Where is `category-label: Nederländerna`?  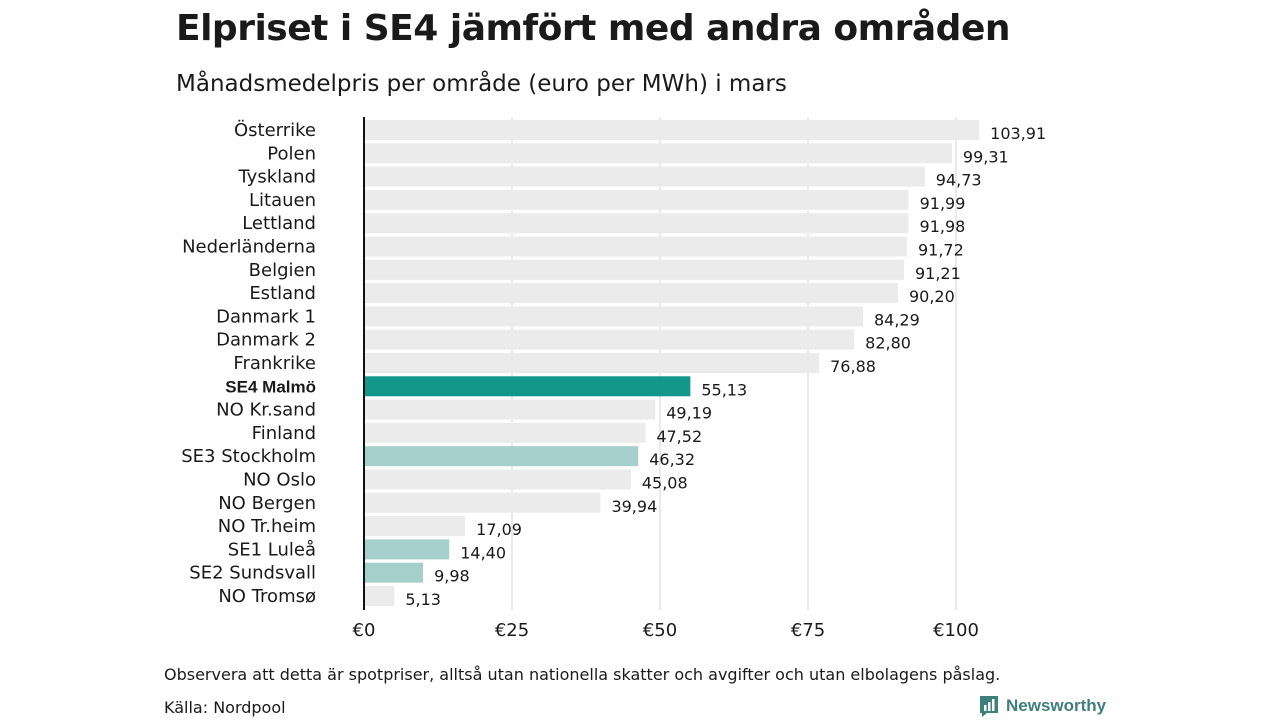 category-label: Nederländerna is located at coordinates (249, 247).